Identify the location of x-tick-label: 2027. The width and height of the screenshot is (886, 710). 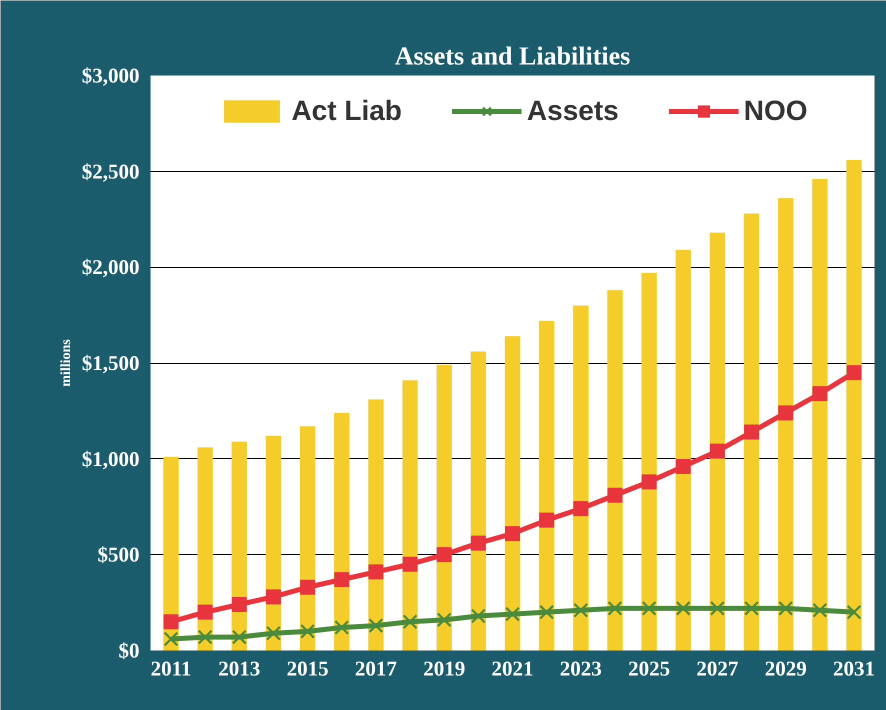
(717, 668).